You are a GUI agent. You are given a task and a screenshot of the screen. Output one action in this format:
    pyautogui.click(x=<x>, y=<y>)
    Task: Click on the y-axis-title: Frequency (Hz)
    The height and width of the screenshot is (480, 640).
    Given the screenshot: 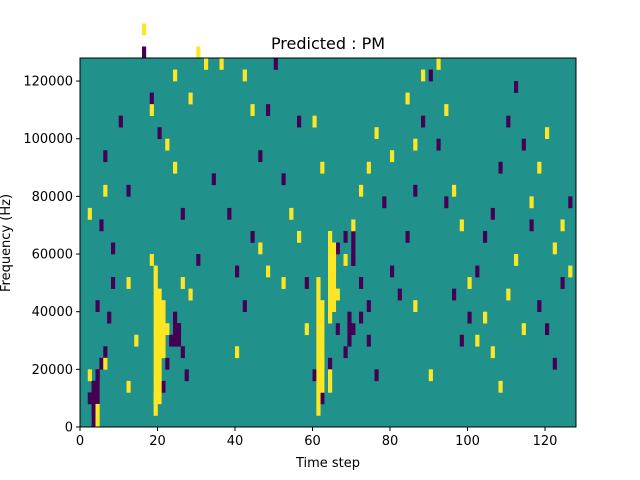 What is the action you would take?
    pyautogui.click(x=7, y=243)
    